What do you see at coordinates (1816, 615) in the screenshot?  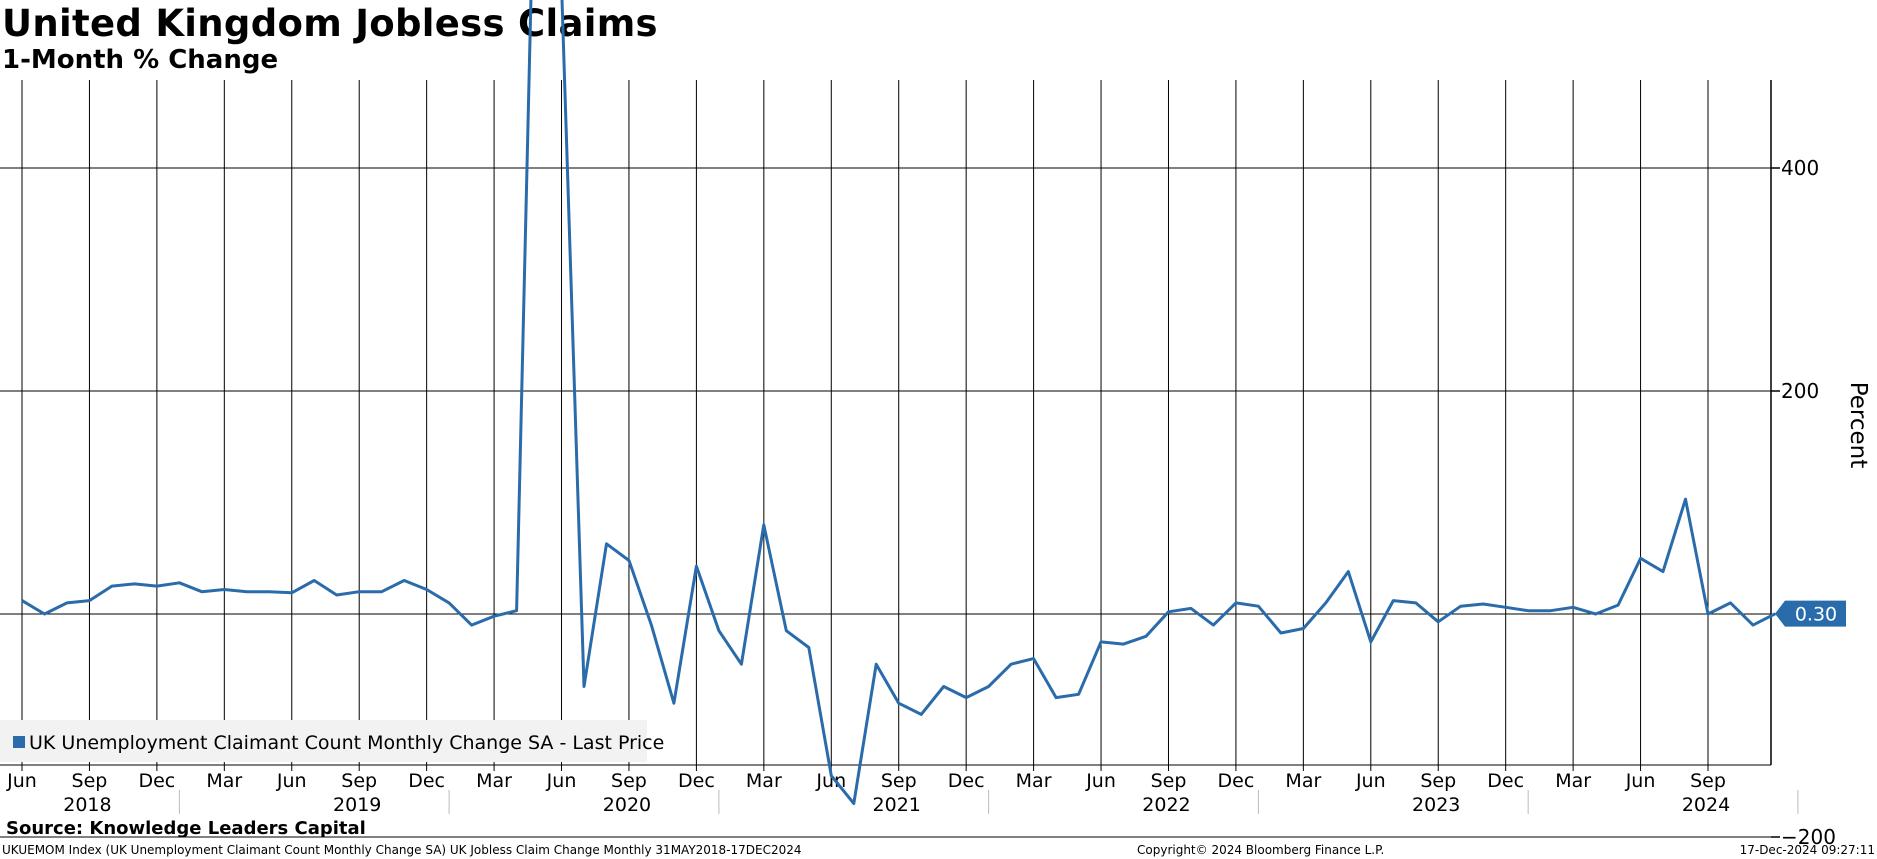 I see `last-value-label: 0.30` at bounding box center [1816, 615].